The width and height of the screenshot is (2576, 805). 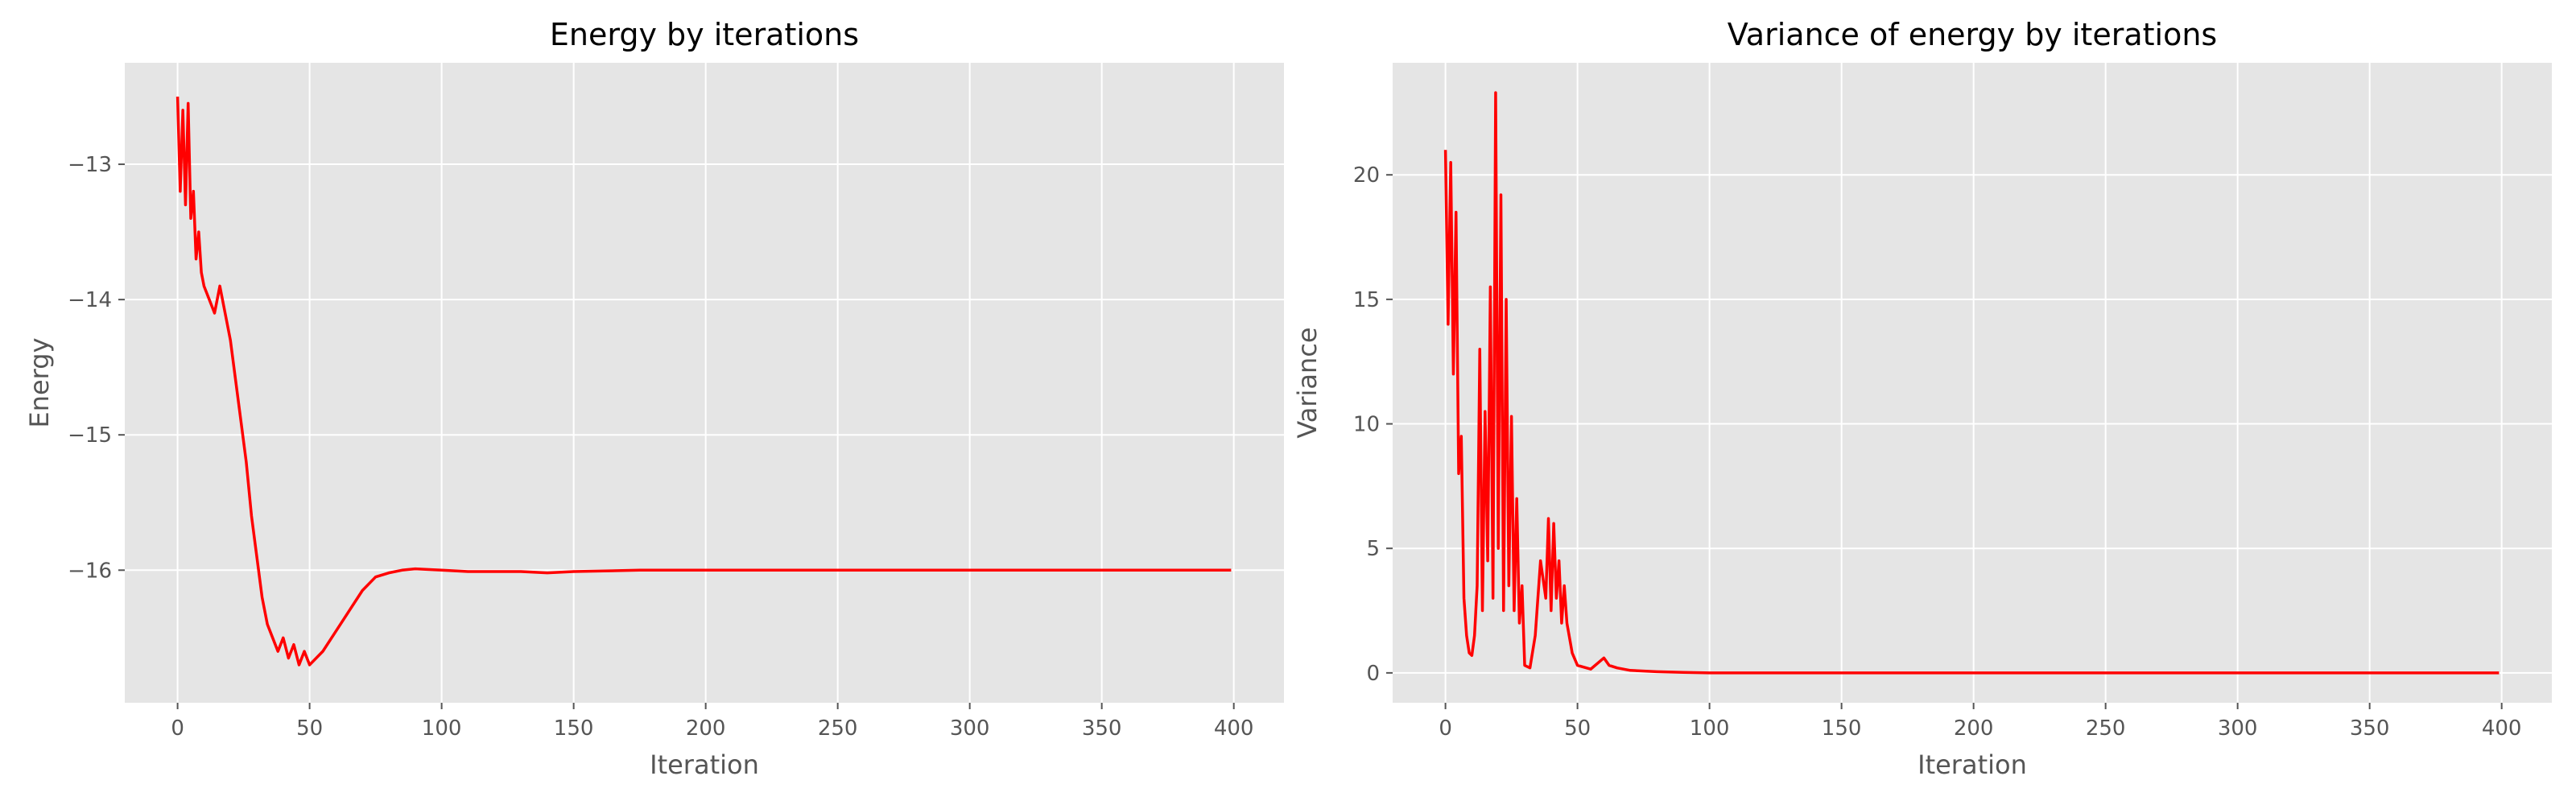 What do you see at coordinates (90, 300) in the screenshot?
I see `energy-y-tick-label: −14` at bounding box center [90, 300].